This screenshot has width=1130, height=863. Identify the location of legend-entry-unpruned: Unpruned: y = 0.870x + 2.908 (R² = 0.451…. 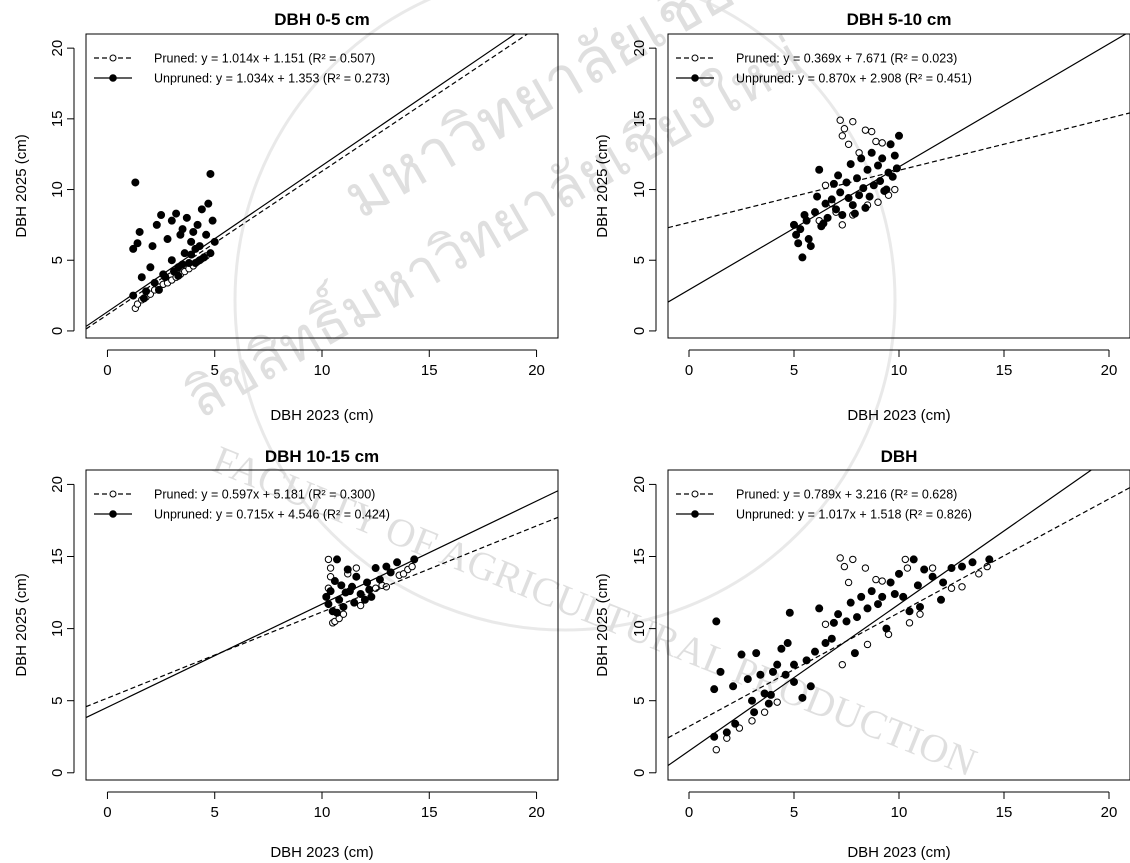
(854, 79).